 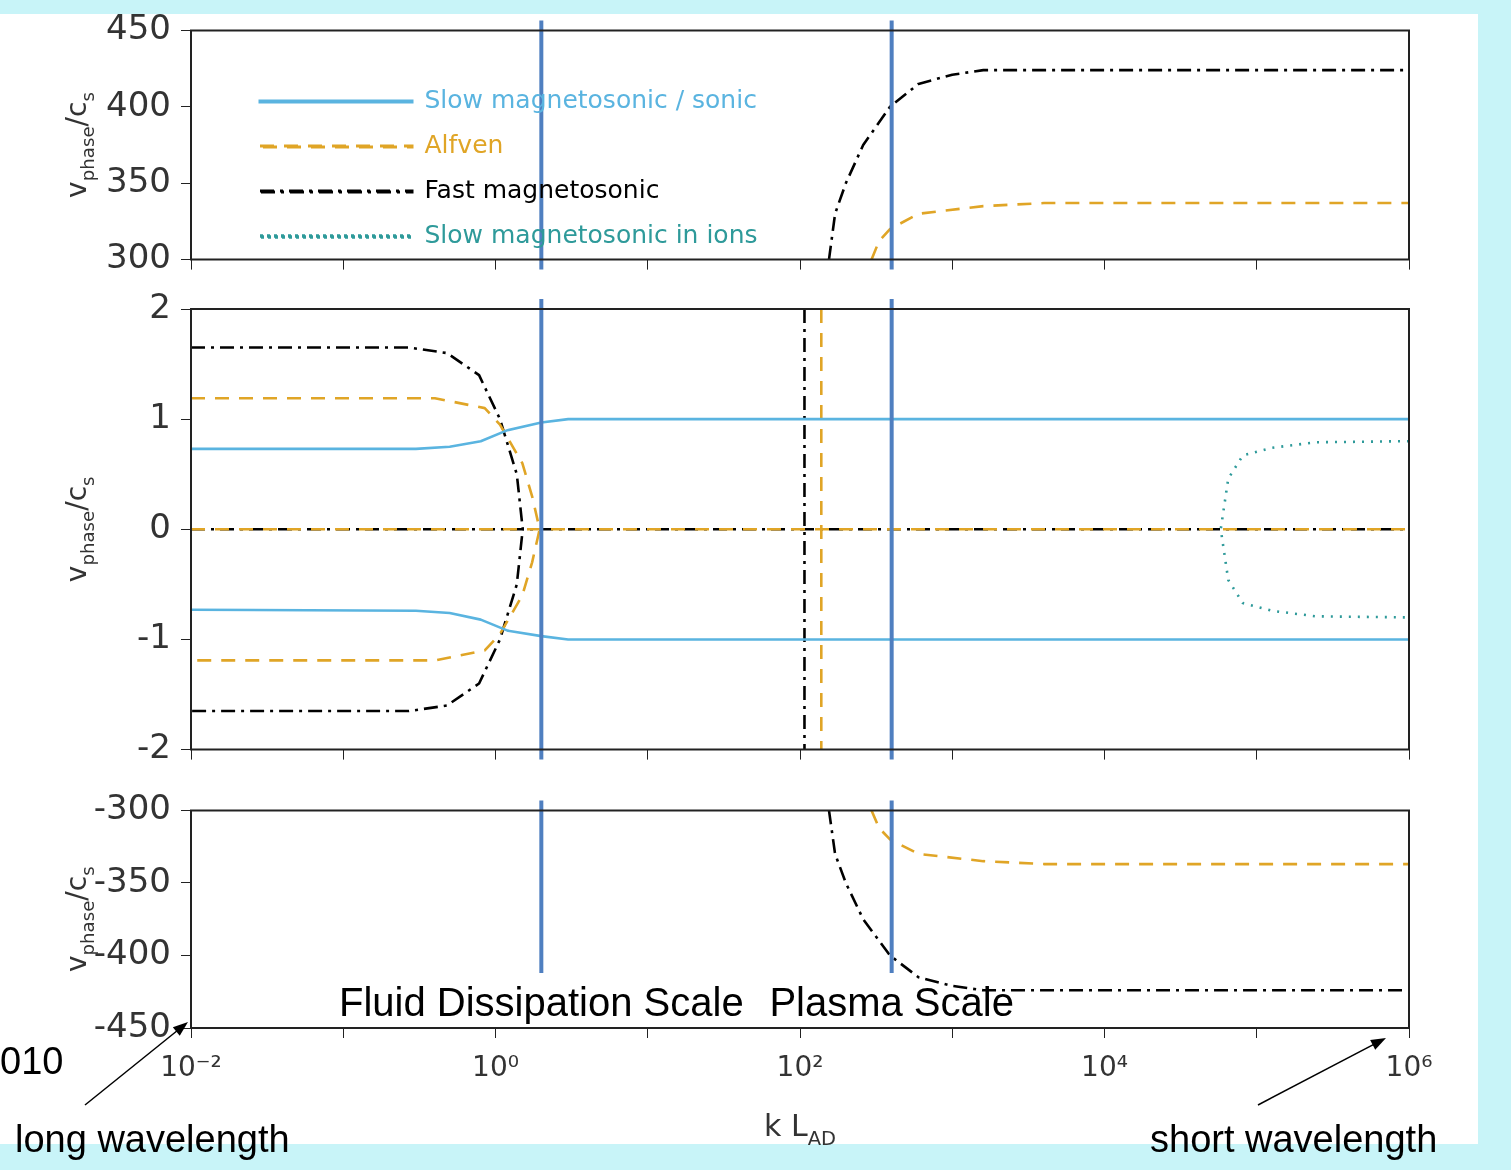 I want to click on x-tick-label: 10⁶, so click(x=1409, y=1067).